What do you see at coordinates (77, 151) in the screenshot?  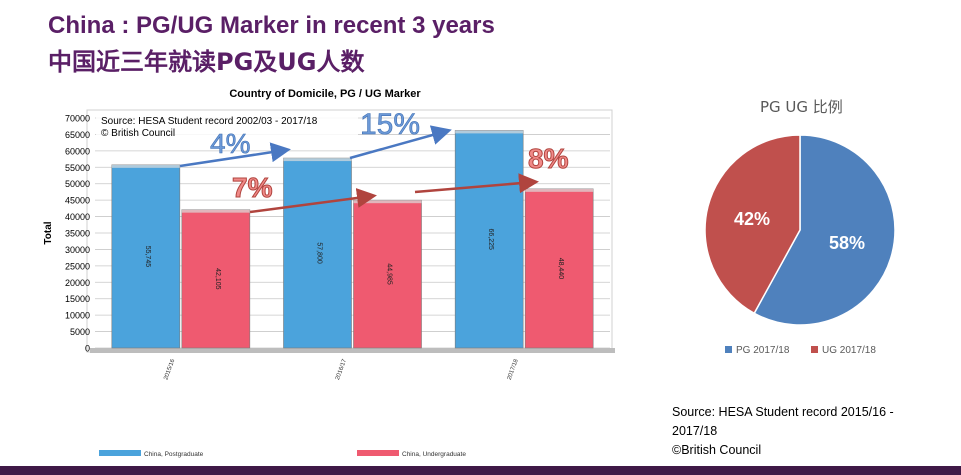 I see `y-tick-label: 60000` at bounding box center [77, 151].